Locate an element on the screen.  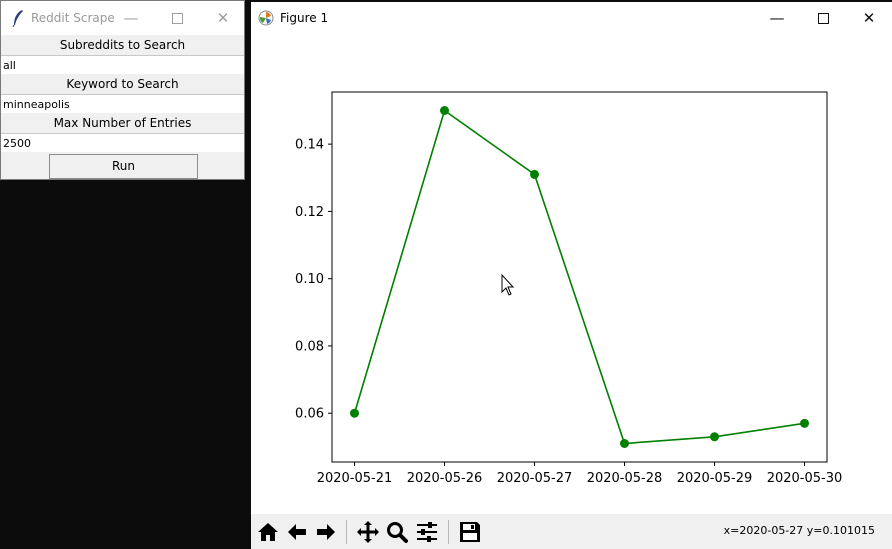
pan-icon is located at coordinates (368, 532).